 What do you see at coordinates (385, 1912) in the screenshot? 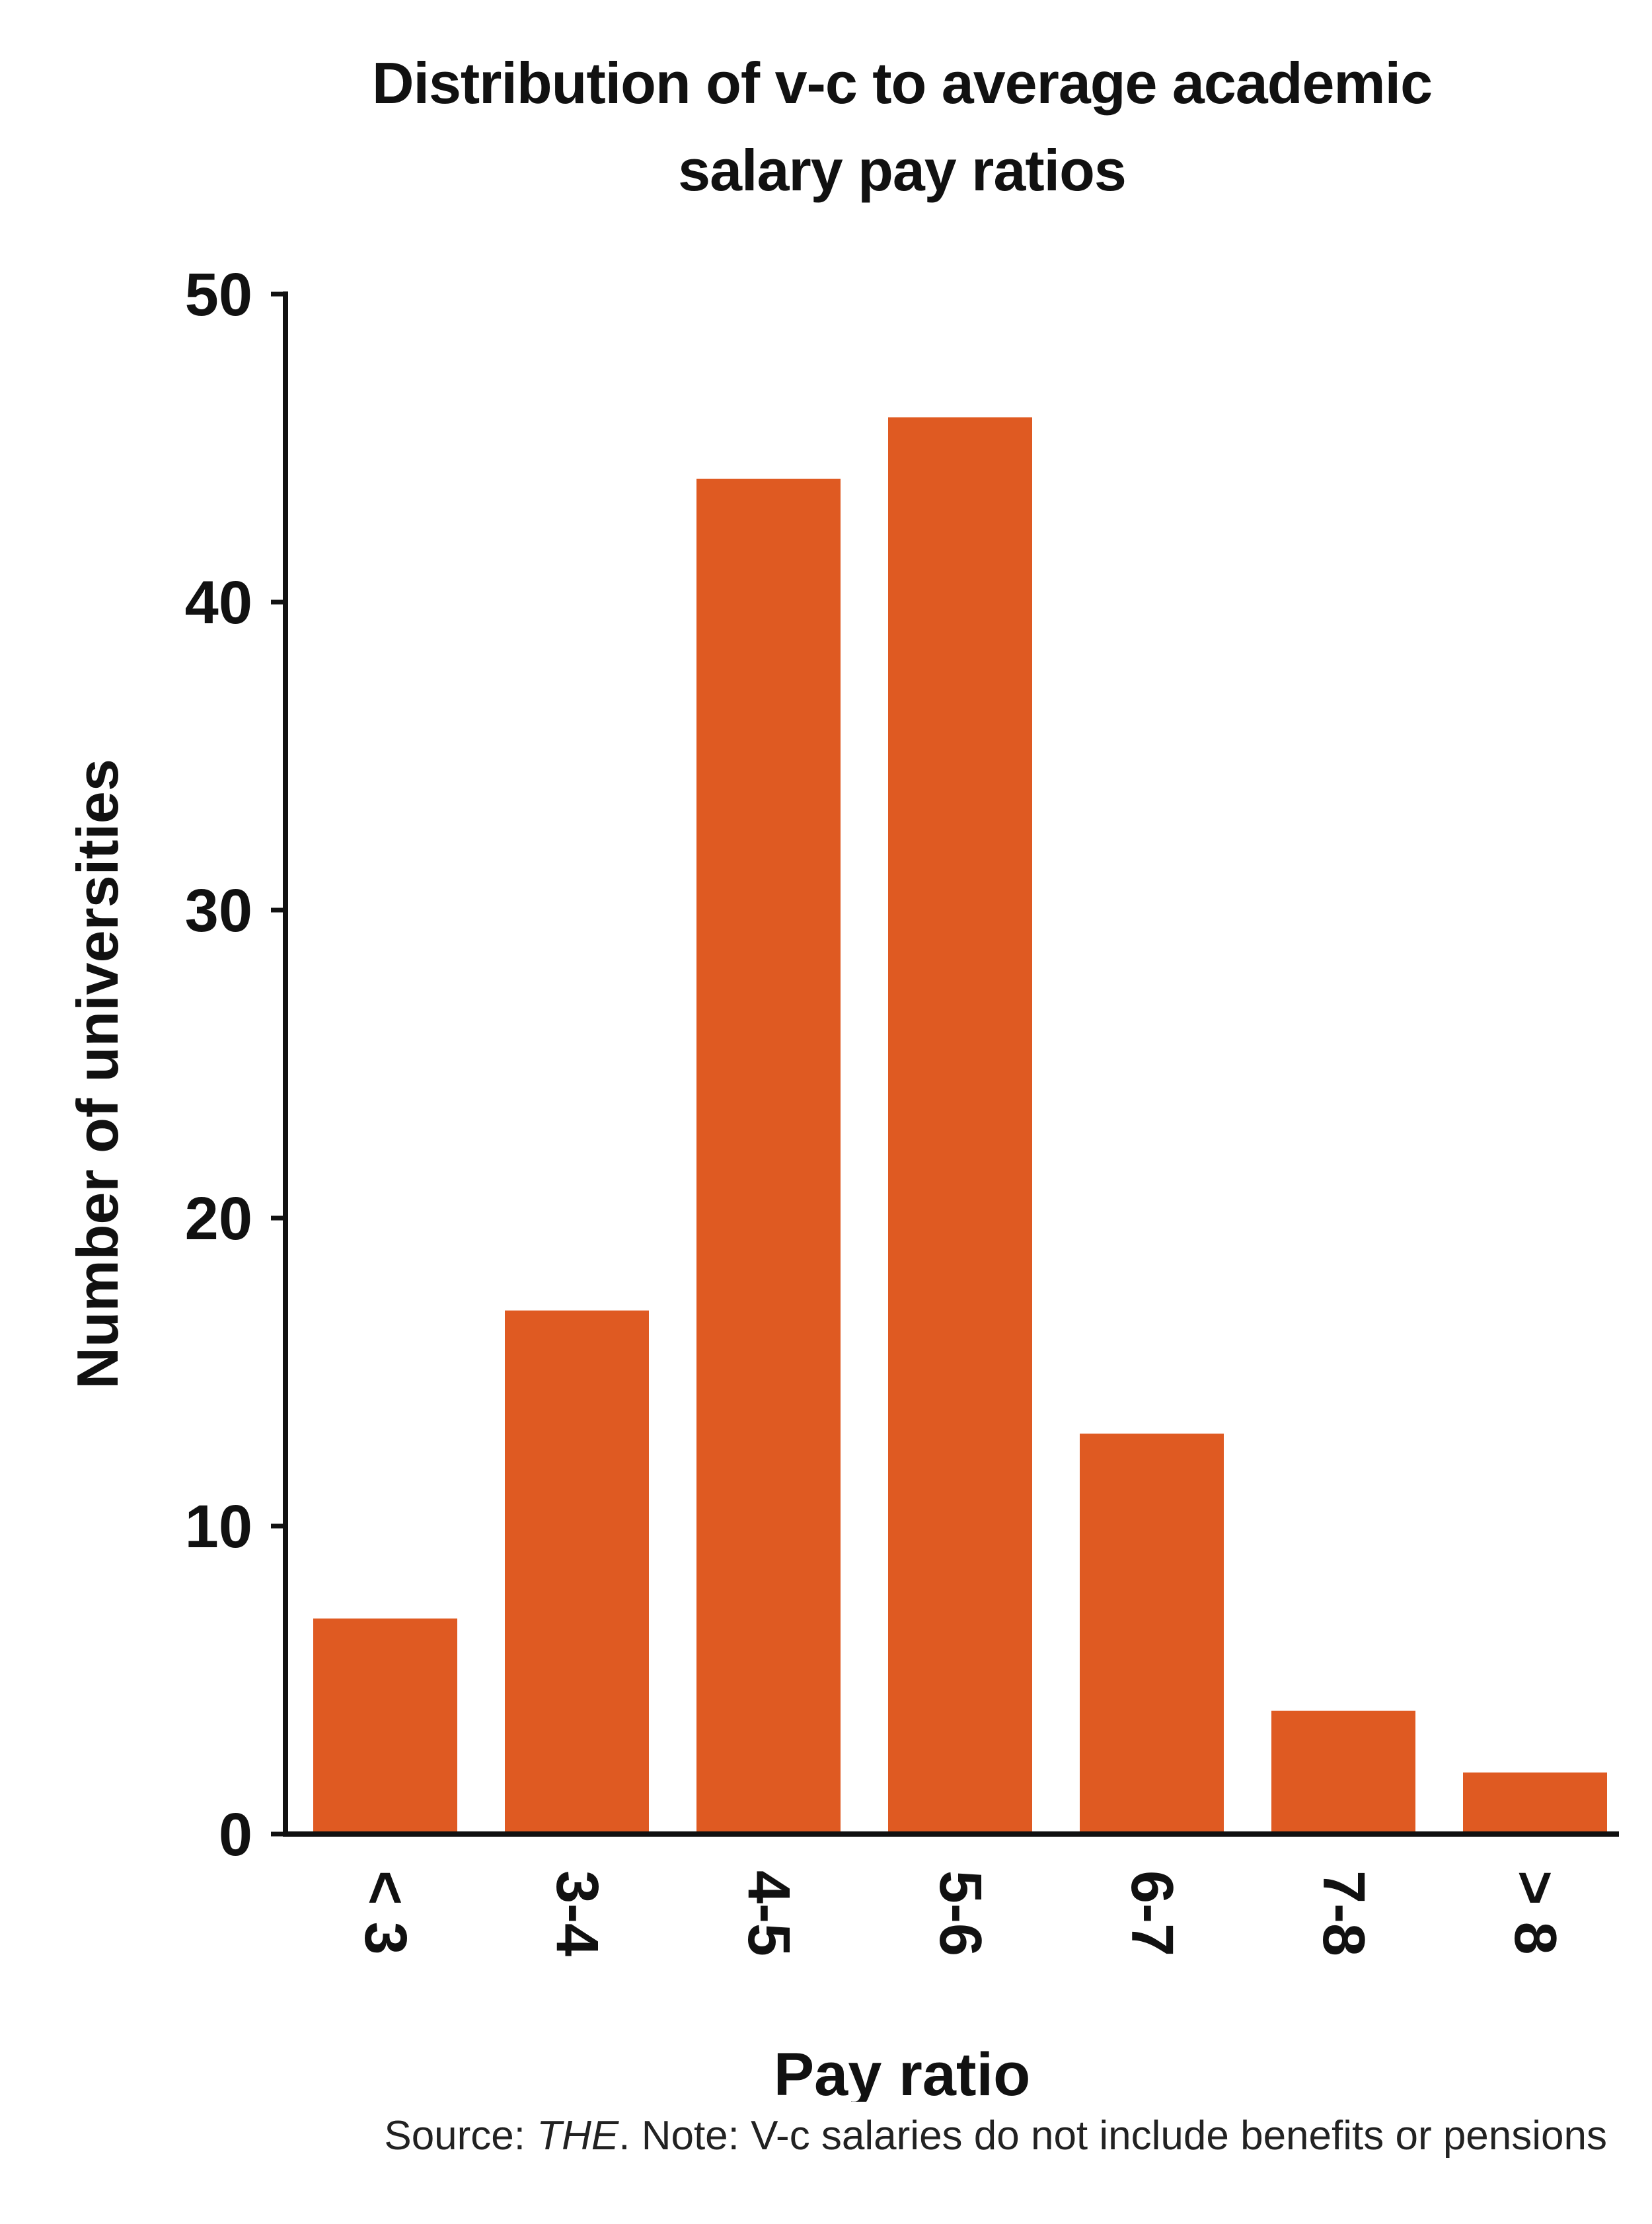
I see `x-tick-label: < 3` at bounding box center [385, 1912].